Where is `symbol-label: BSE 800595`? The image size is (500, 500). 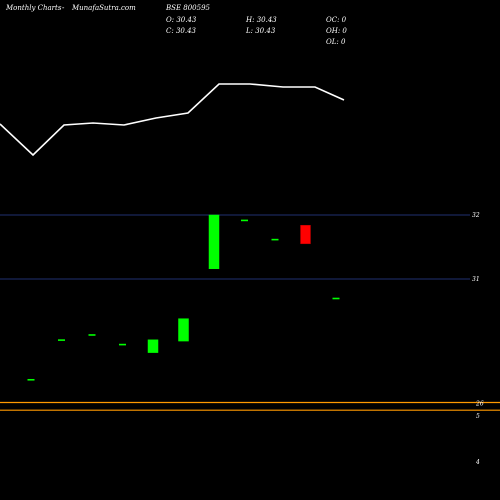
symbol-label: BSE 800595 is located at coordinates (188, 8).